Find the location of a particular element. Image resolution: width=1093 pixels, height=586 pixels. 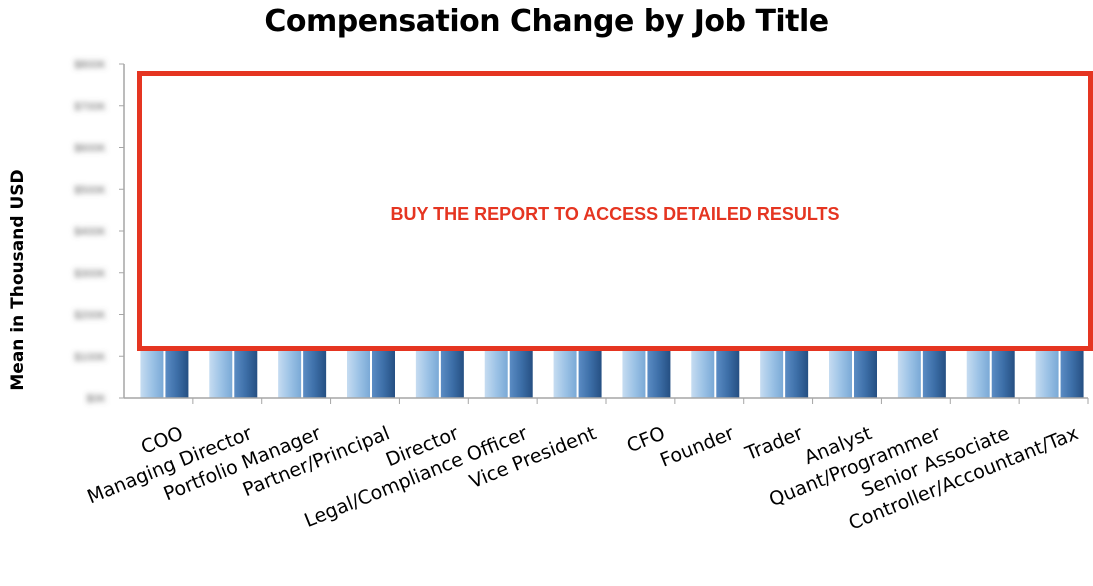

y-tick-label: $800K is located at coordinates (90, 65).